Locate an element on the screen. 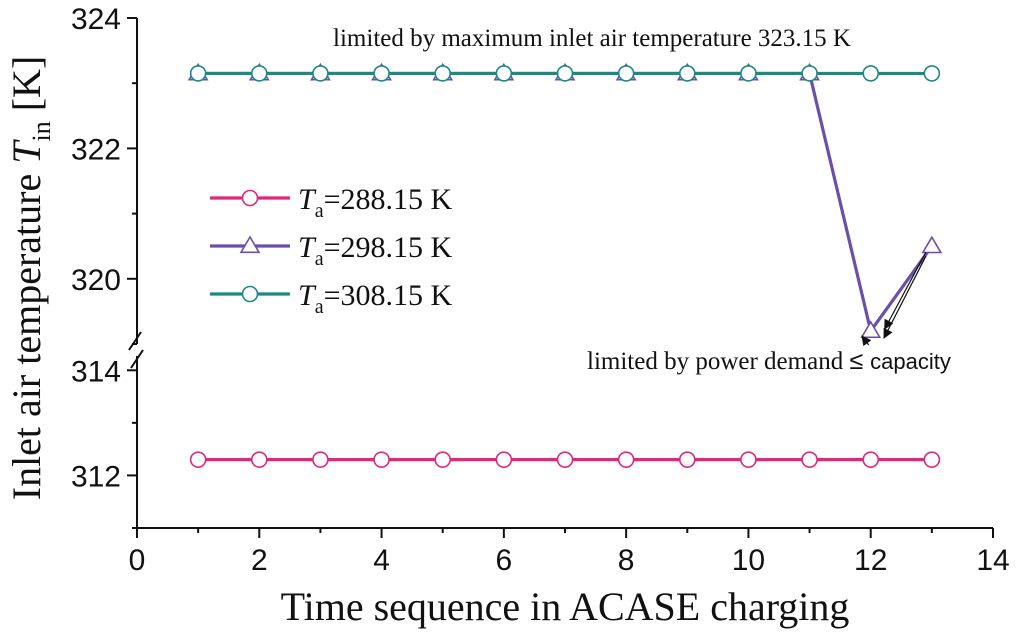  legend-label-value: =288.15 K is located at coordinates (388, 199).